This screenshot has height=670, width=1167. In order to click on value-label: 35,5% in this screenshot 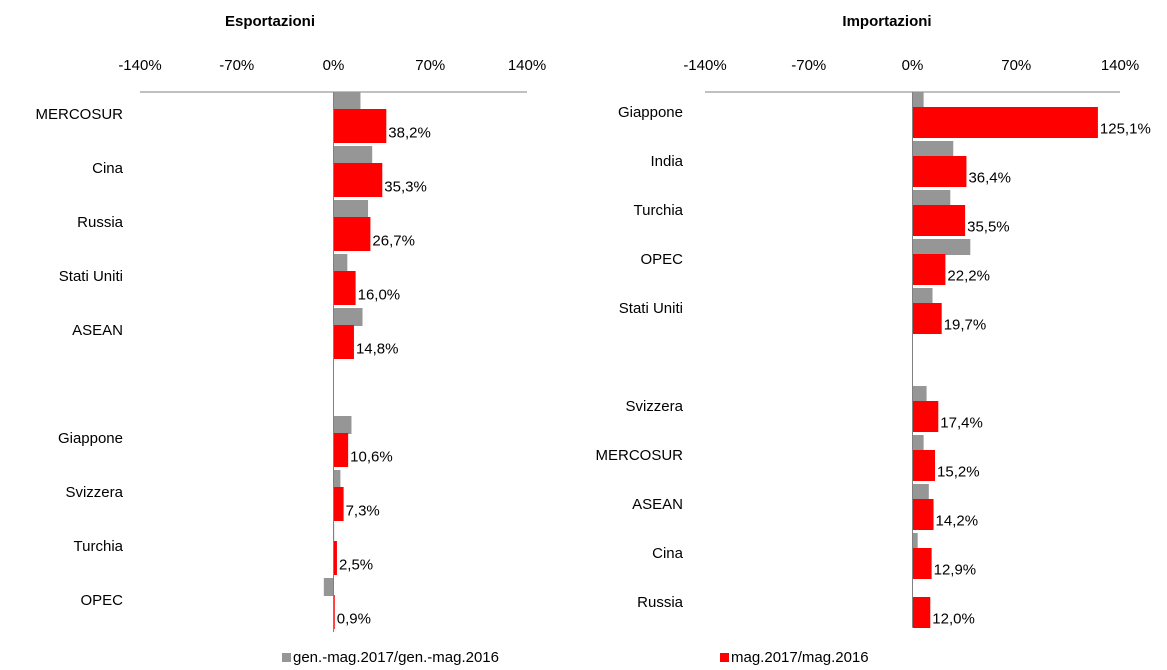, I will do `click(988, 226)`.